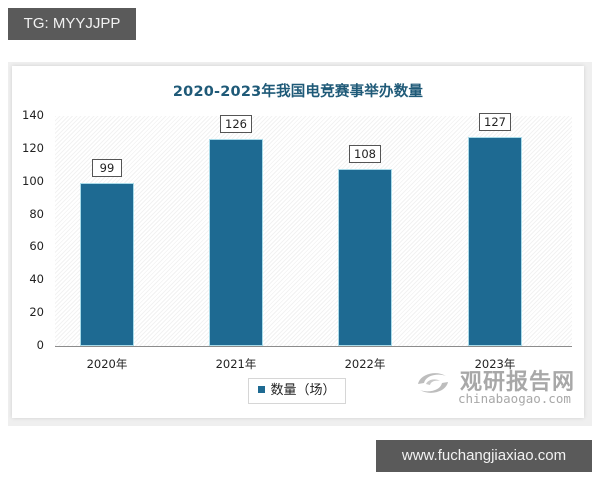  Describe the element at coordinates (303, 390) in the screenshot. I see `legend-label: 数量（场）` at that location.